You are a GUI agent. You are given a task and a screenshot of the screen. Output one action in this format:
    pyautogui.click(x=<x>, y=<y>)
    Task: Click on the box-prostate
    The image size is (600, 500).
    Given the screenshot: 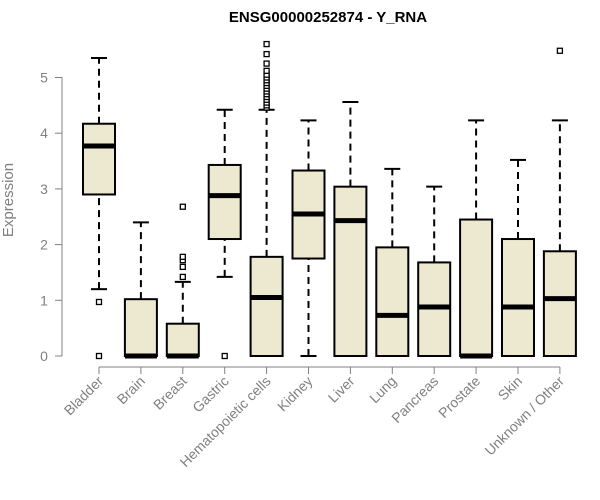 What is the action you would take?
    pyautogui.click(x=476, y=239)
    